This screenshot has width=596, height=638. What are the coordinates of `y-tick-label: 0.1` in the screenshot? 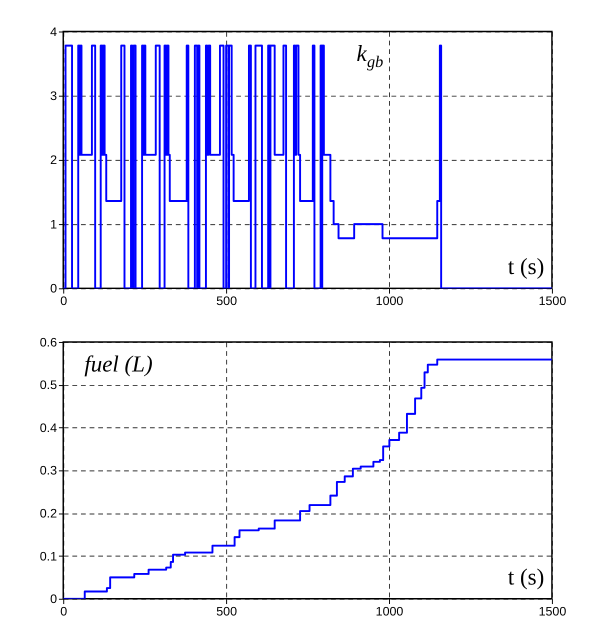 It's located at (49, 556).